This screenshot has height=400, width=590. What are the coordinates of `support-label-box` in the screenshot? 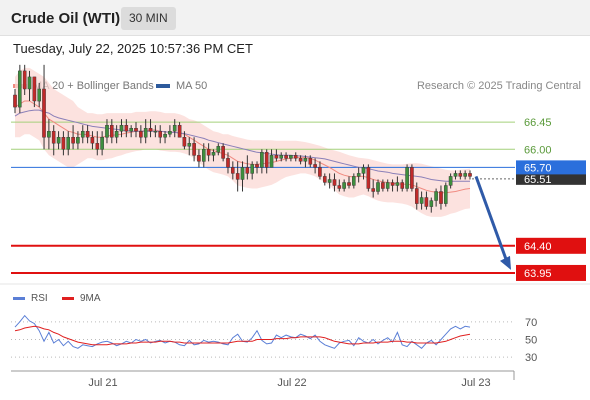 It's located at (551, 245).